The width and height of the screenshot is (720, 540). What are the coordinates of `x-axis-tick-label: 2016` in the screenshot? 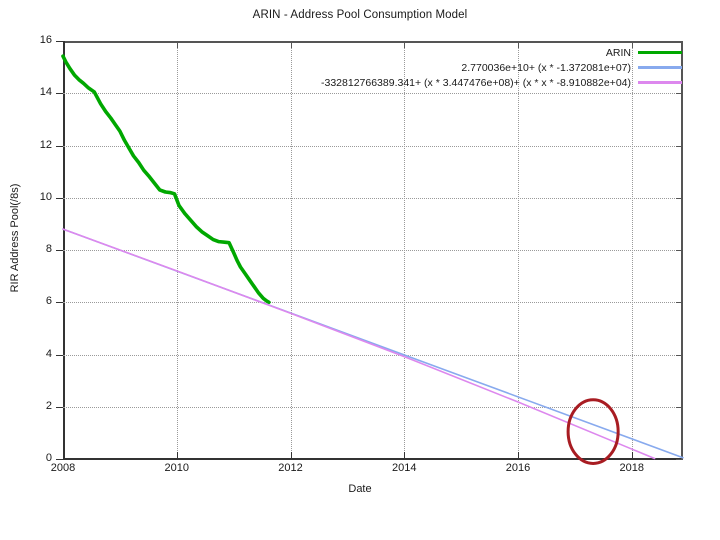 It's located at (518, 468).